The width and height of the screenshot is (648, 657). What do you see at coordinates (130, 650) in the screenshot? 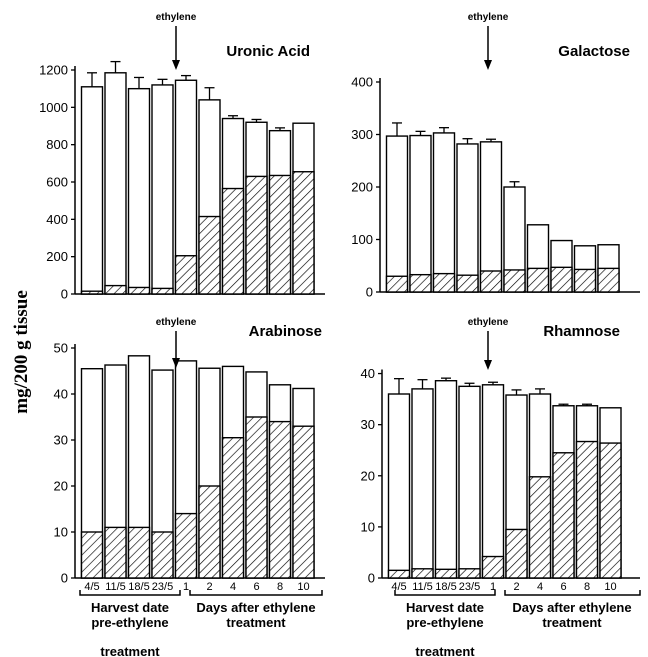
I see `group-label-pre-line-3: treatment` at bounding box center [130, 650].